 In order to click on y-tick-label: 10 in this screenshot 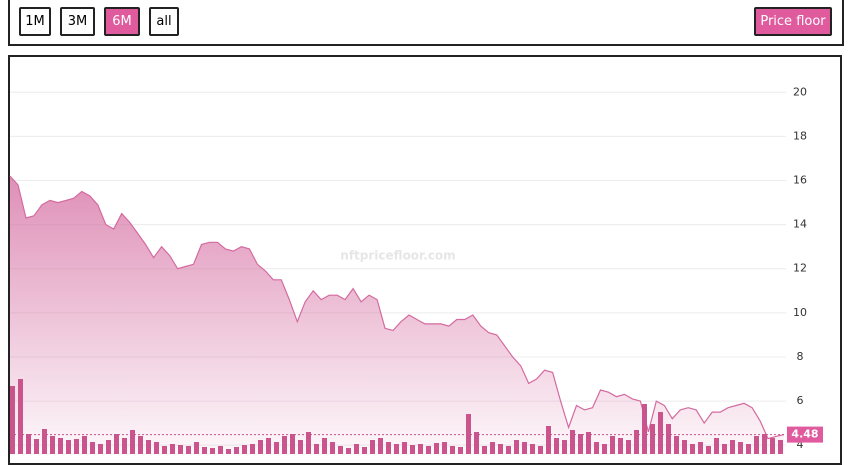, I will do `click(800, 312)`.